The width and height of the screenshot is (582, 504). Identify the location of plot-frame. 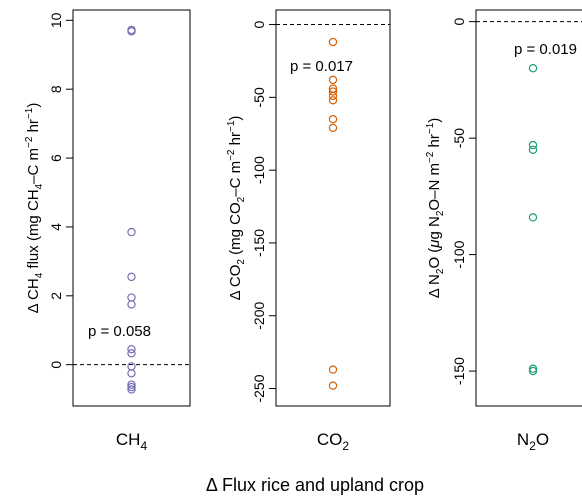
(528, 208).